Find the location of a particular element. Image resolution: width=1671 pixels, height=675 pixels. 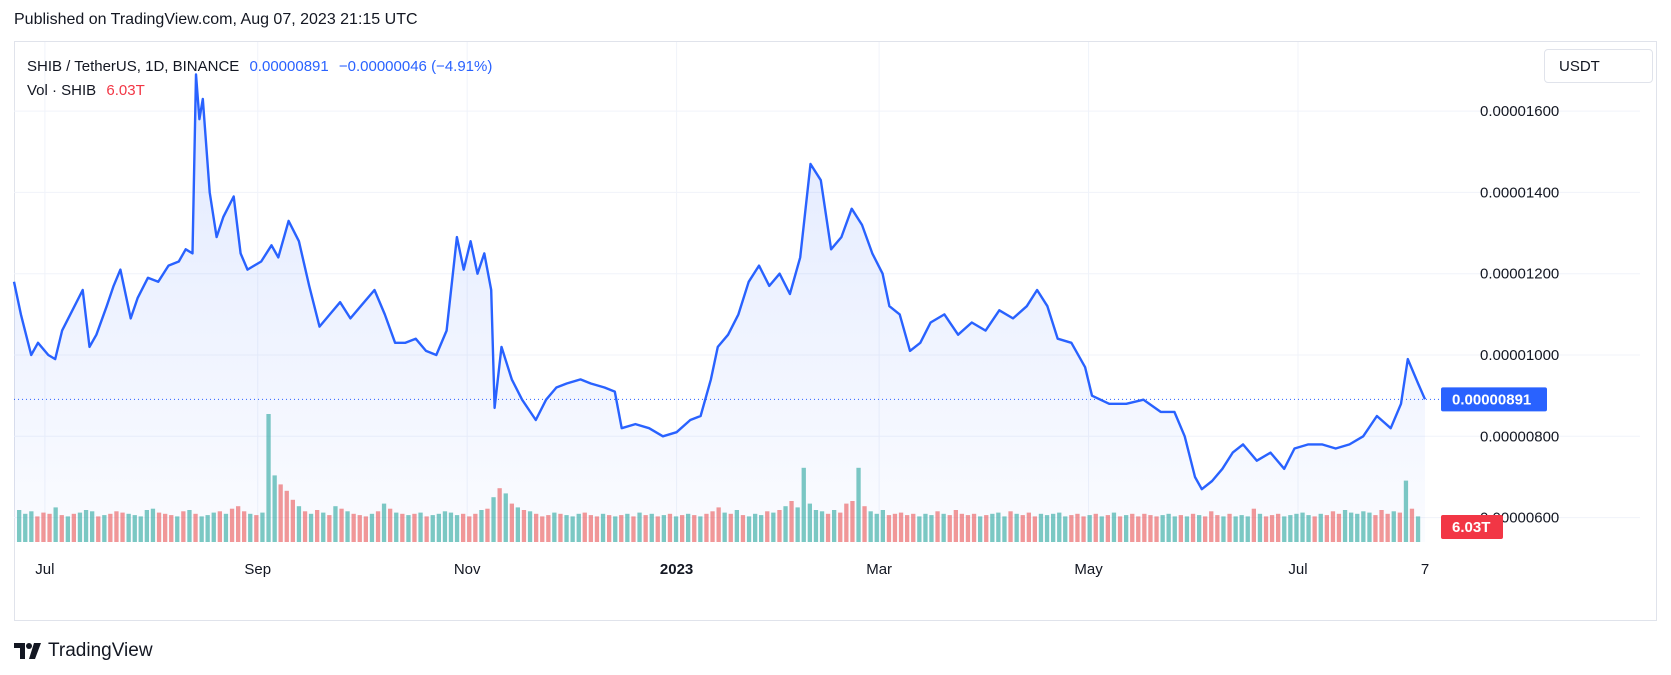

tradingview-brand: TradingView is located at coordinates (83, 651).